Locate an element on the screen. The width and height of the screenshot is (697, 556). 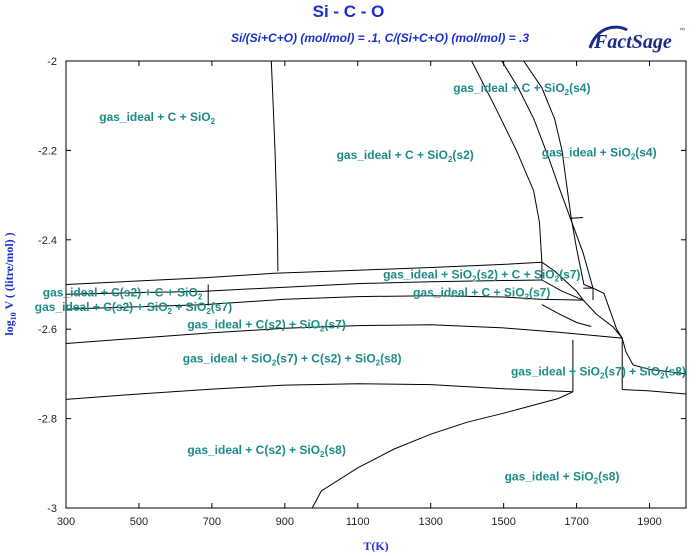
y-axis-label-log: log is located at coordinates (9, 327).